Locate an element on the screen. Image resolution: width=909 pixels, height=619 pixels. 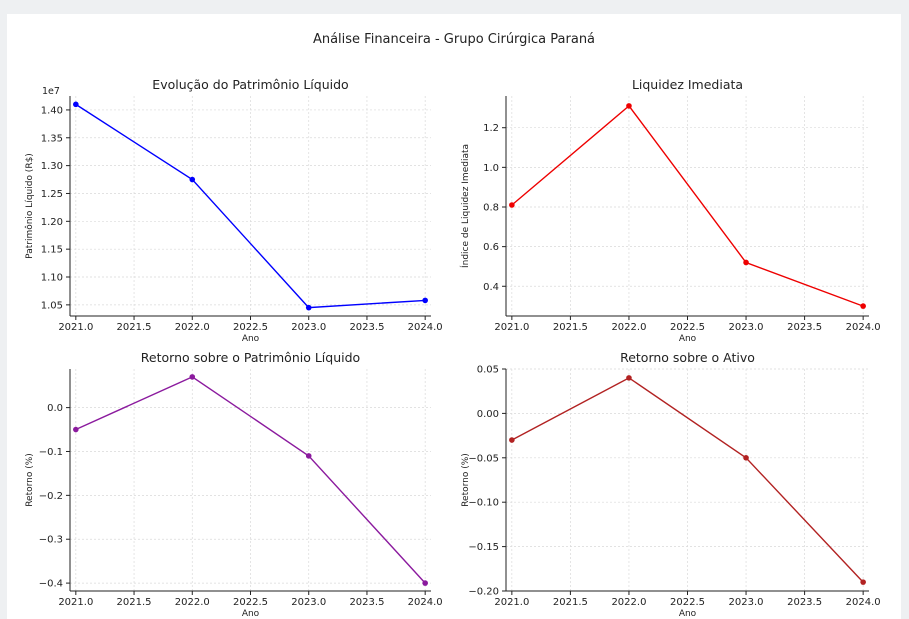
y-tick-label: −0.15 is located at coordinates (483, 547).